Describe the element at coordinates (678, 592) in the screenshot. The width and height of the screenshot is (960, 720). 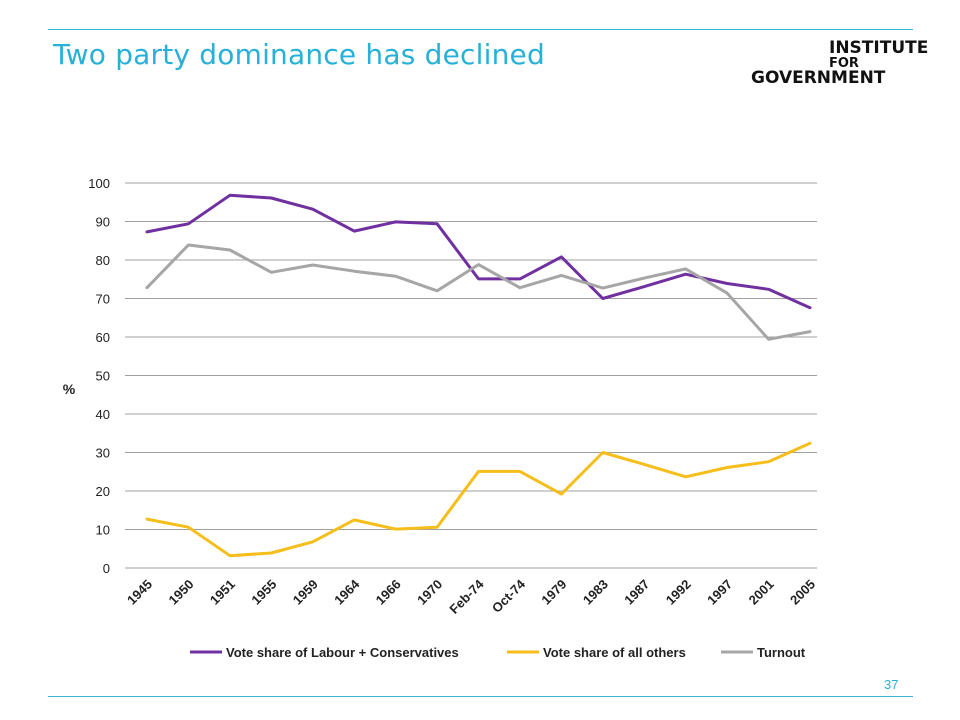
I see `x-tick-label: 1992` at that location.